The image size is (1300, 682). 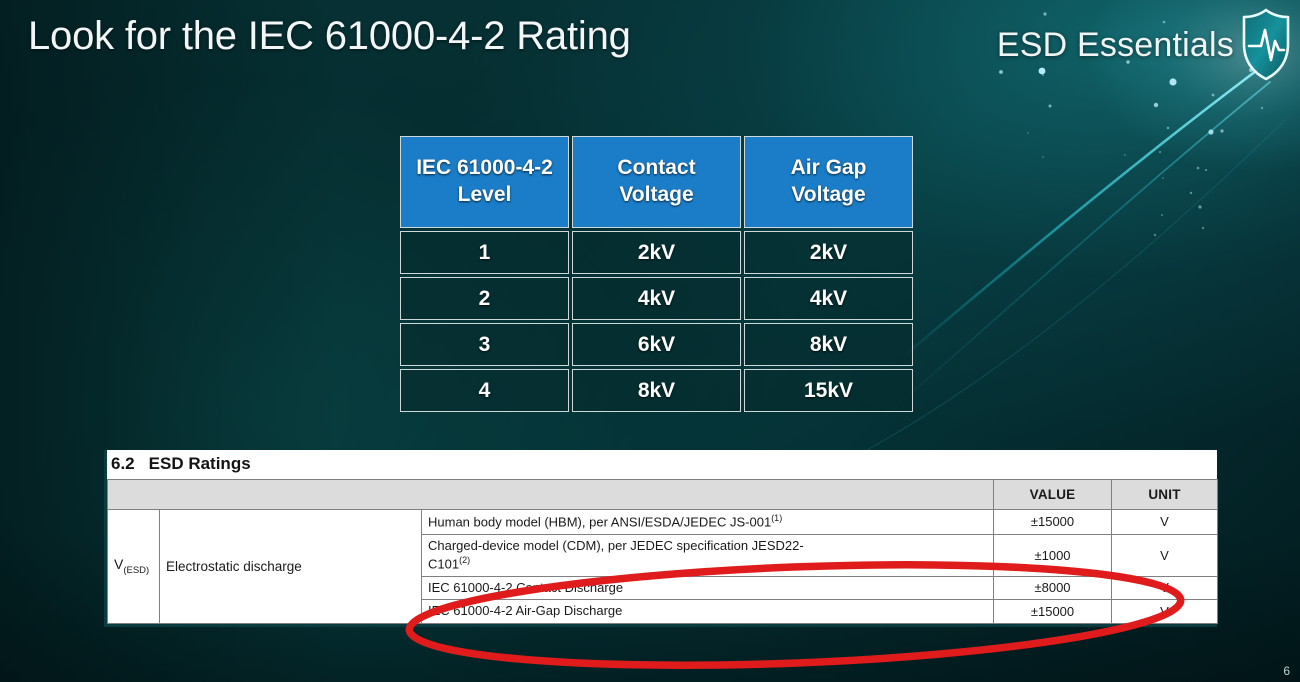 What do you see at coordinates (828, 298) in the screenshot?
I see `cell-airgap: 4kV` at bounding box center [828, 298].